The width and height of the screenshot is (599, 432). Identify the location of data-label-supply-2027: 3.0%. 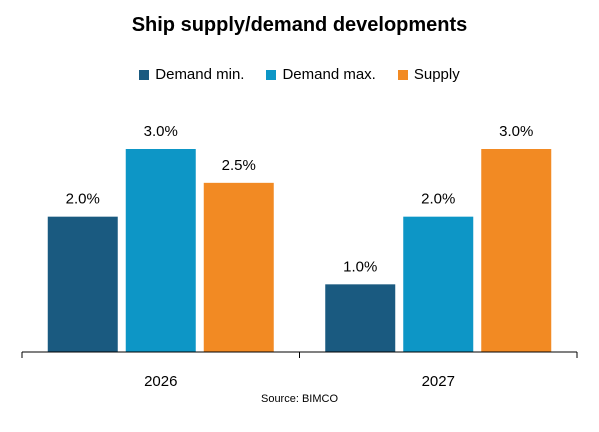
(516, 131).